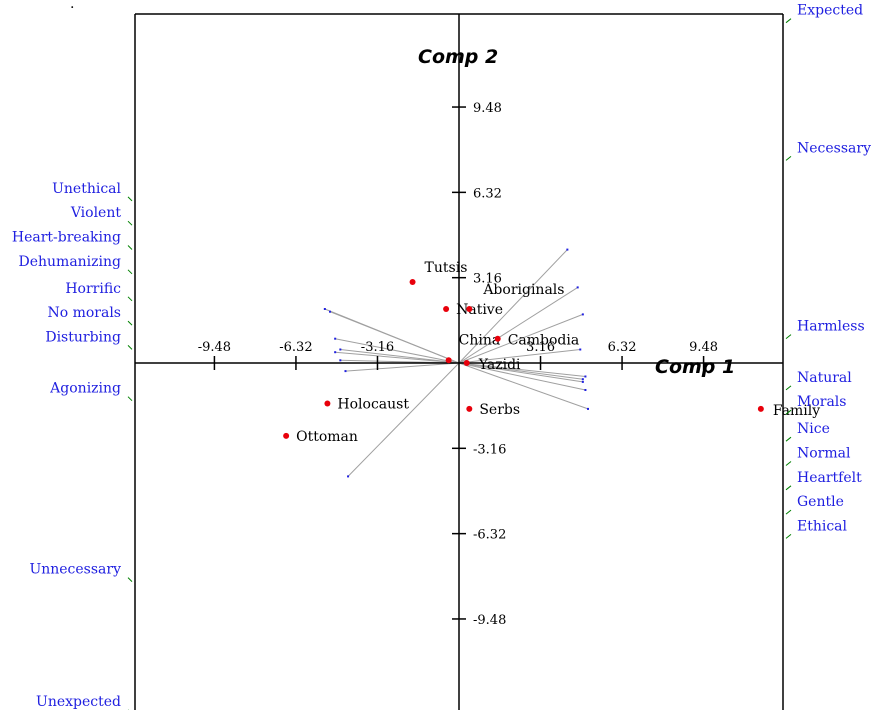  What do you see at coordinates (829, 478) in the screenshot?
I see `attribute-label-right: Heartfelt` at bounding box center [829, 478].